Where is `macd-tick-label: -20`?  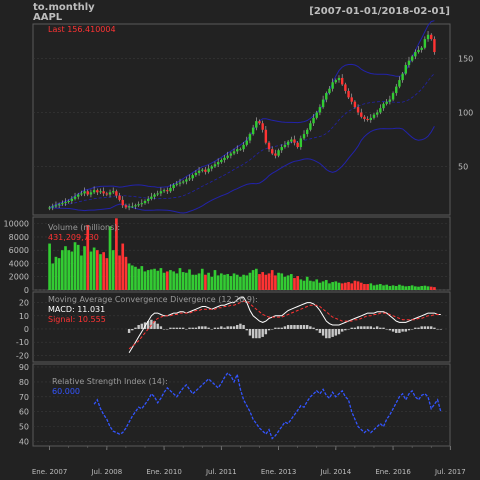
macd-tick-label: -20 is located at coordinates (22, 355).